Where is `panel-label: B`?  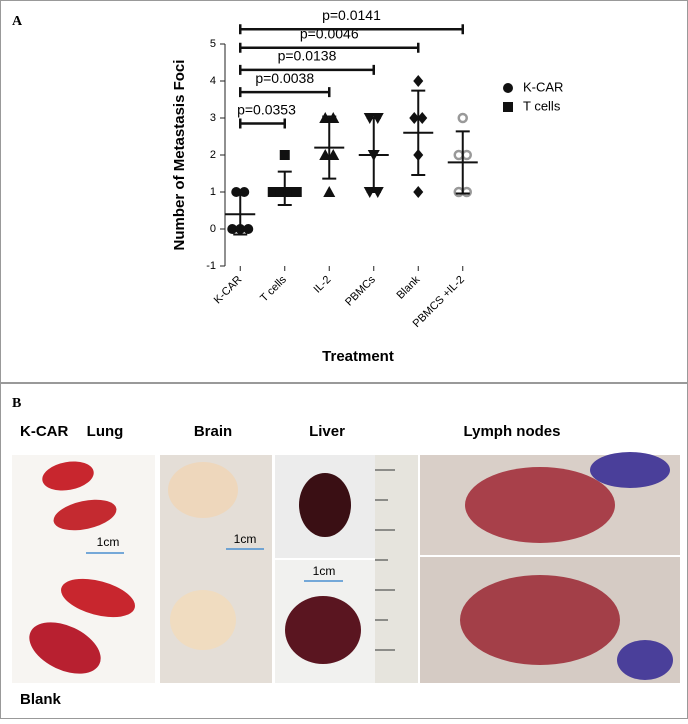 panel-label: B is located at coordinates (16, 403).